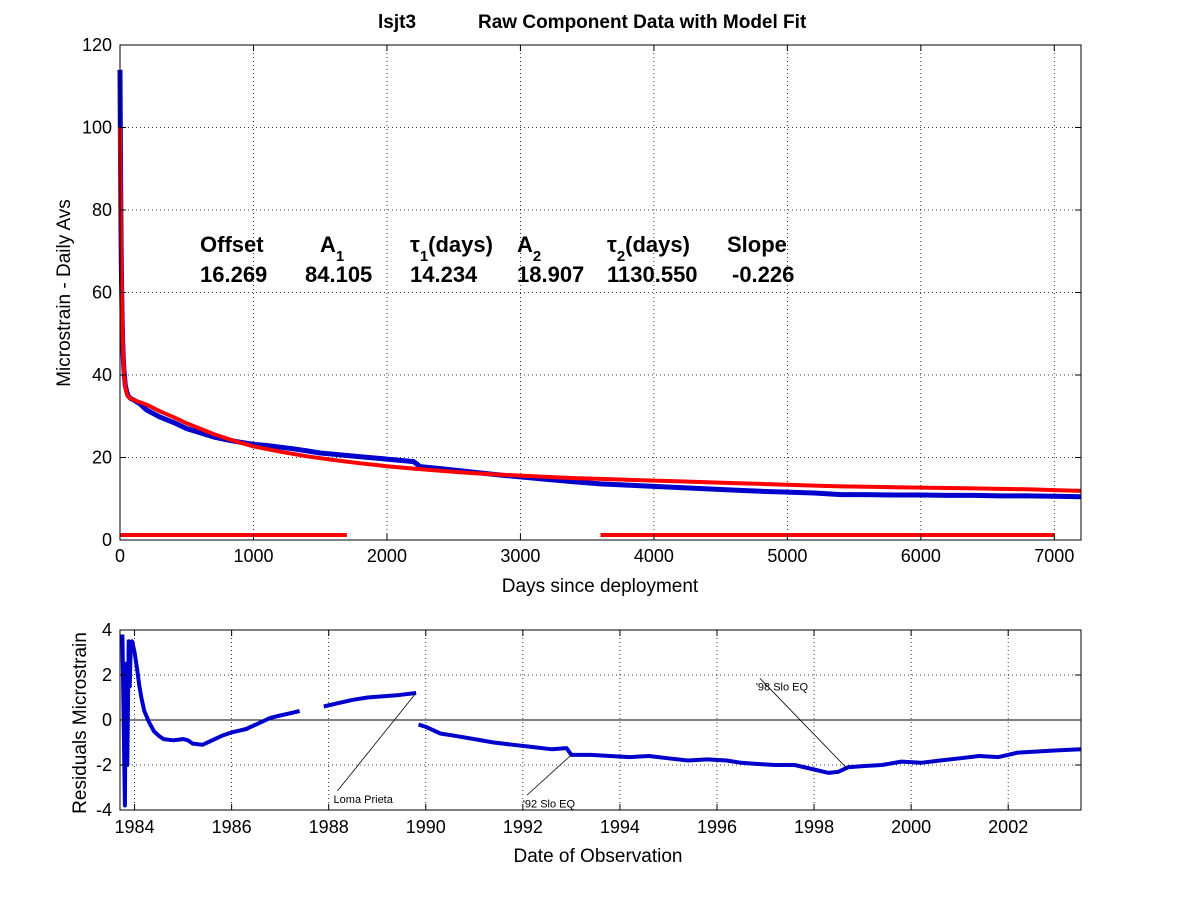  Describe the element at coordinates (549, 804) in the screenshot. I see `annotation-label: '92 Slo EQ` at that location.